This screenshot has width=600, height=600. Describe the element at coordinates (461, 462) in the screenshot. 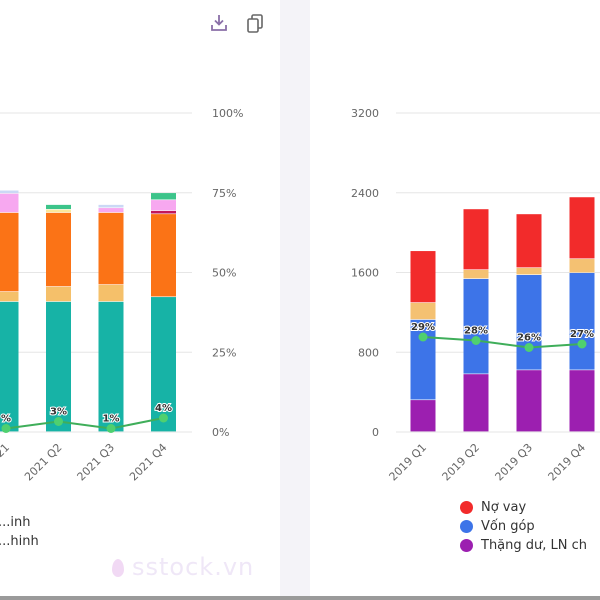

I see `x-tick-label: 2019 Q2` at that location.